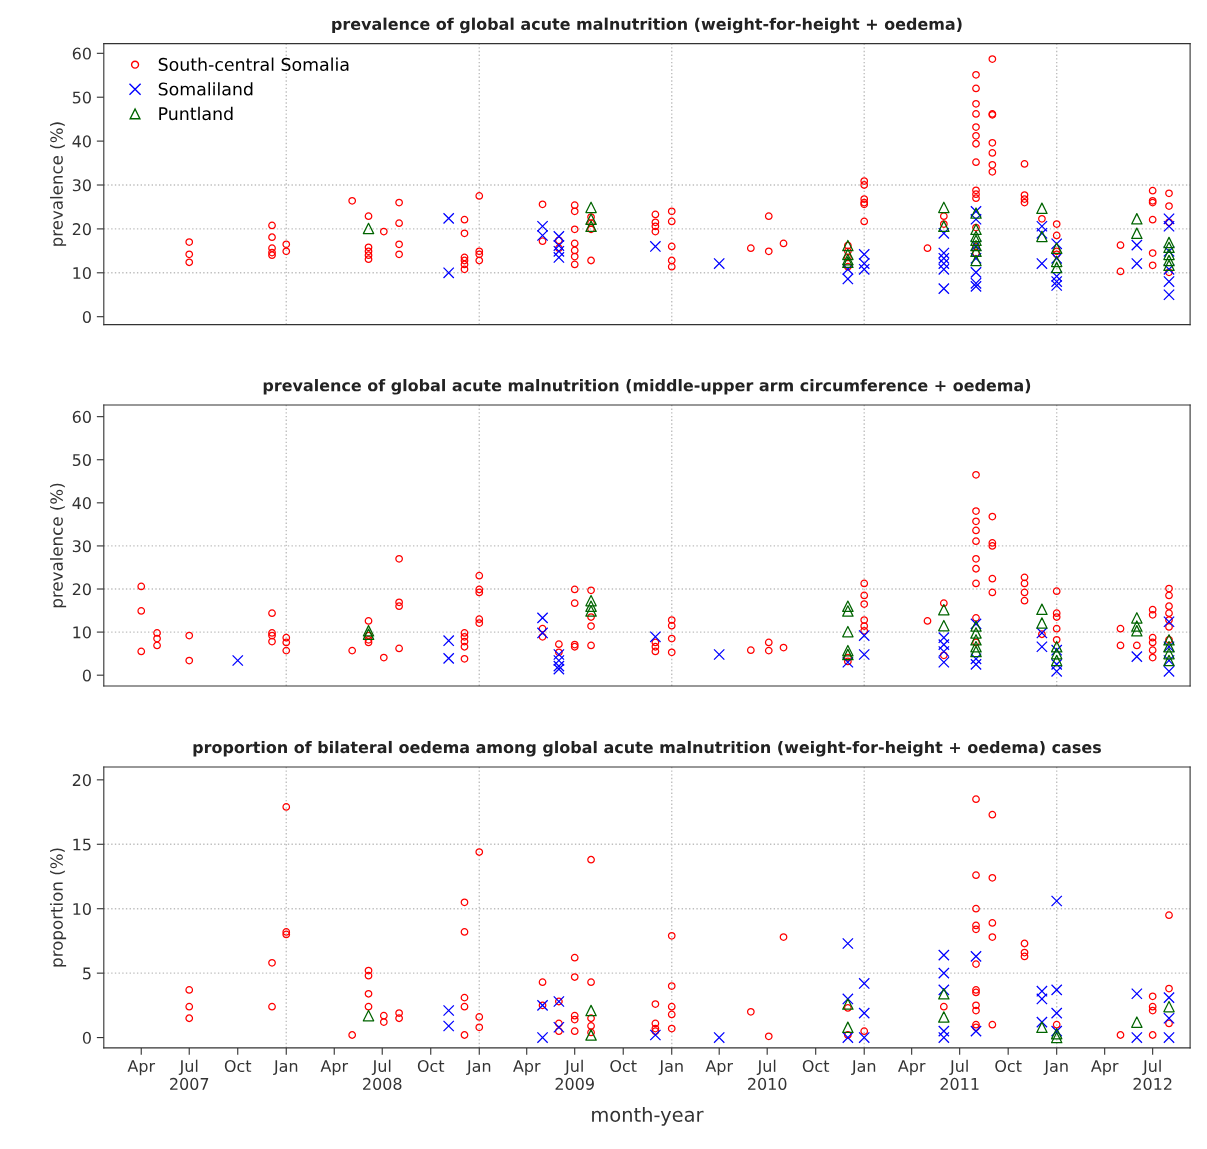  What do you see at coordinates (574, 1074) in the screenshot?
I see `x-tick-label: Jul 2009` at bounding box center [574, 1074].